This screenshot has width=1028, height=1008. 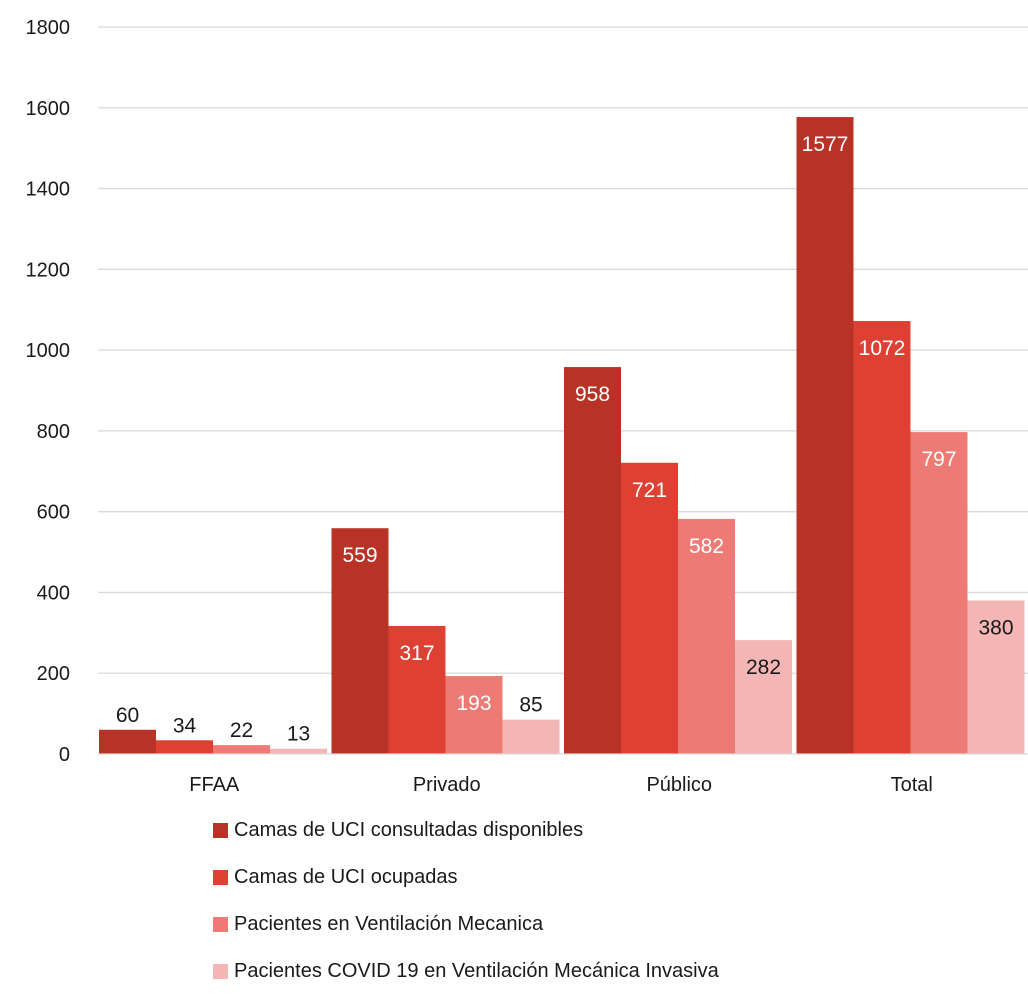 What do you see at coordinates (64, 755) in the screenshot?
I see `y-tick-label: 0` at bounding box center [64, 755].